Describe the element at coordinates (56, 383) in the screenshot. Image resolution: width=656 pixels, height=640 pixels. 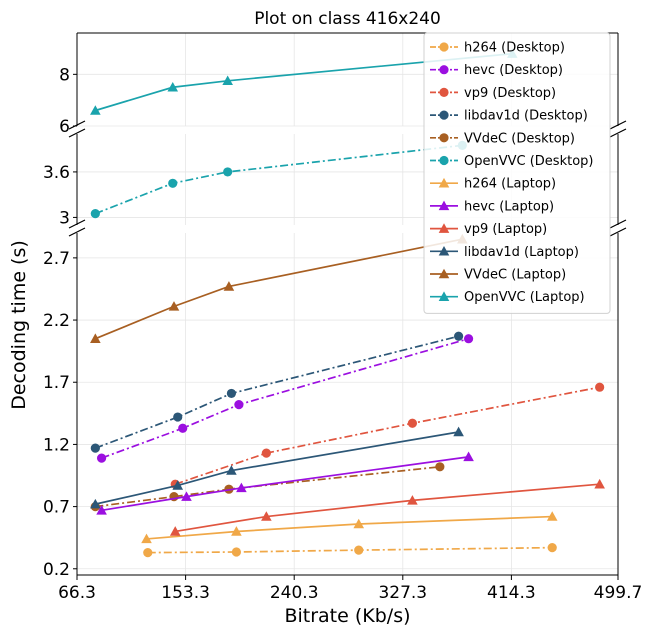
I see `y-tick-label: 1.7` at that location.